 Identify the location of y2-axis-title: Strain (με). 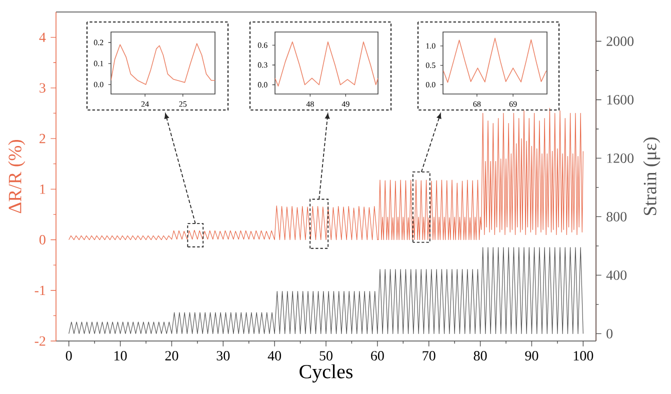
(651, 177).